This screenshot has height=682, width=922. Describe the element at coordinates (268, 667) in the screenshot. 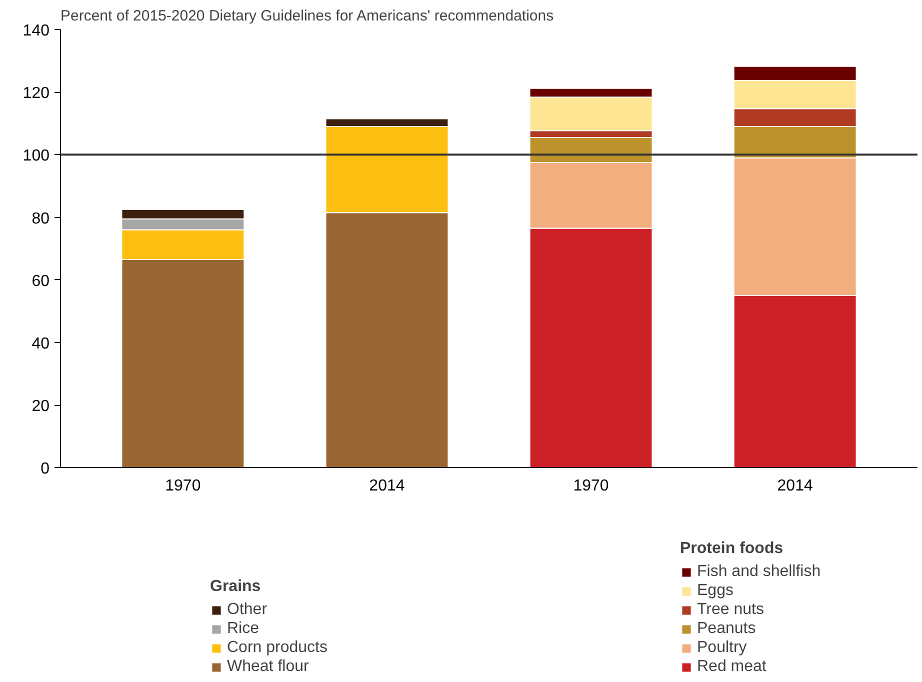

I see `legend-label: Wheat flour` at that location.